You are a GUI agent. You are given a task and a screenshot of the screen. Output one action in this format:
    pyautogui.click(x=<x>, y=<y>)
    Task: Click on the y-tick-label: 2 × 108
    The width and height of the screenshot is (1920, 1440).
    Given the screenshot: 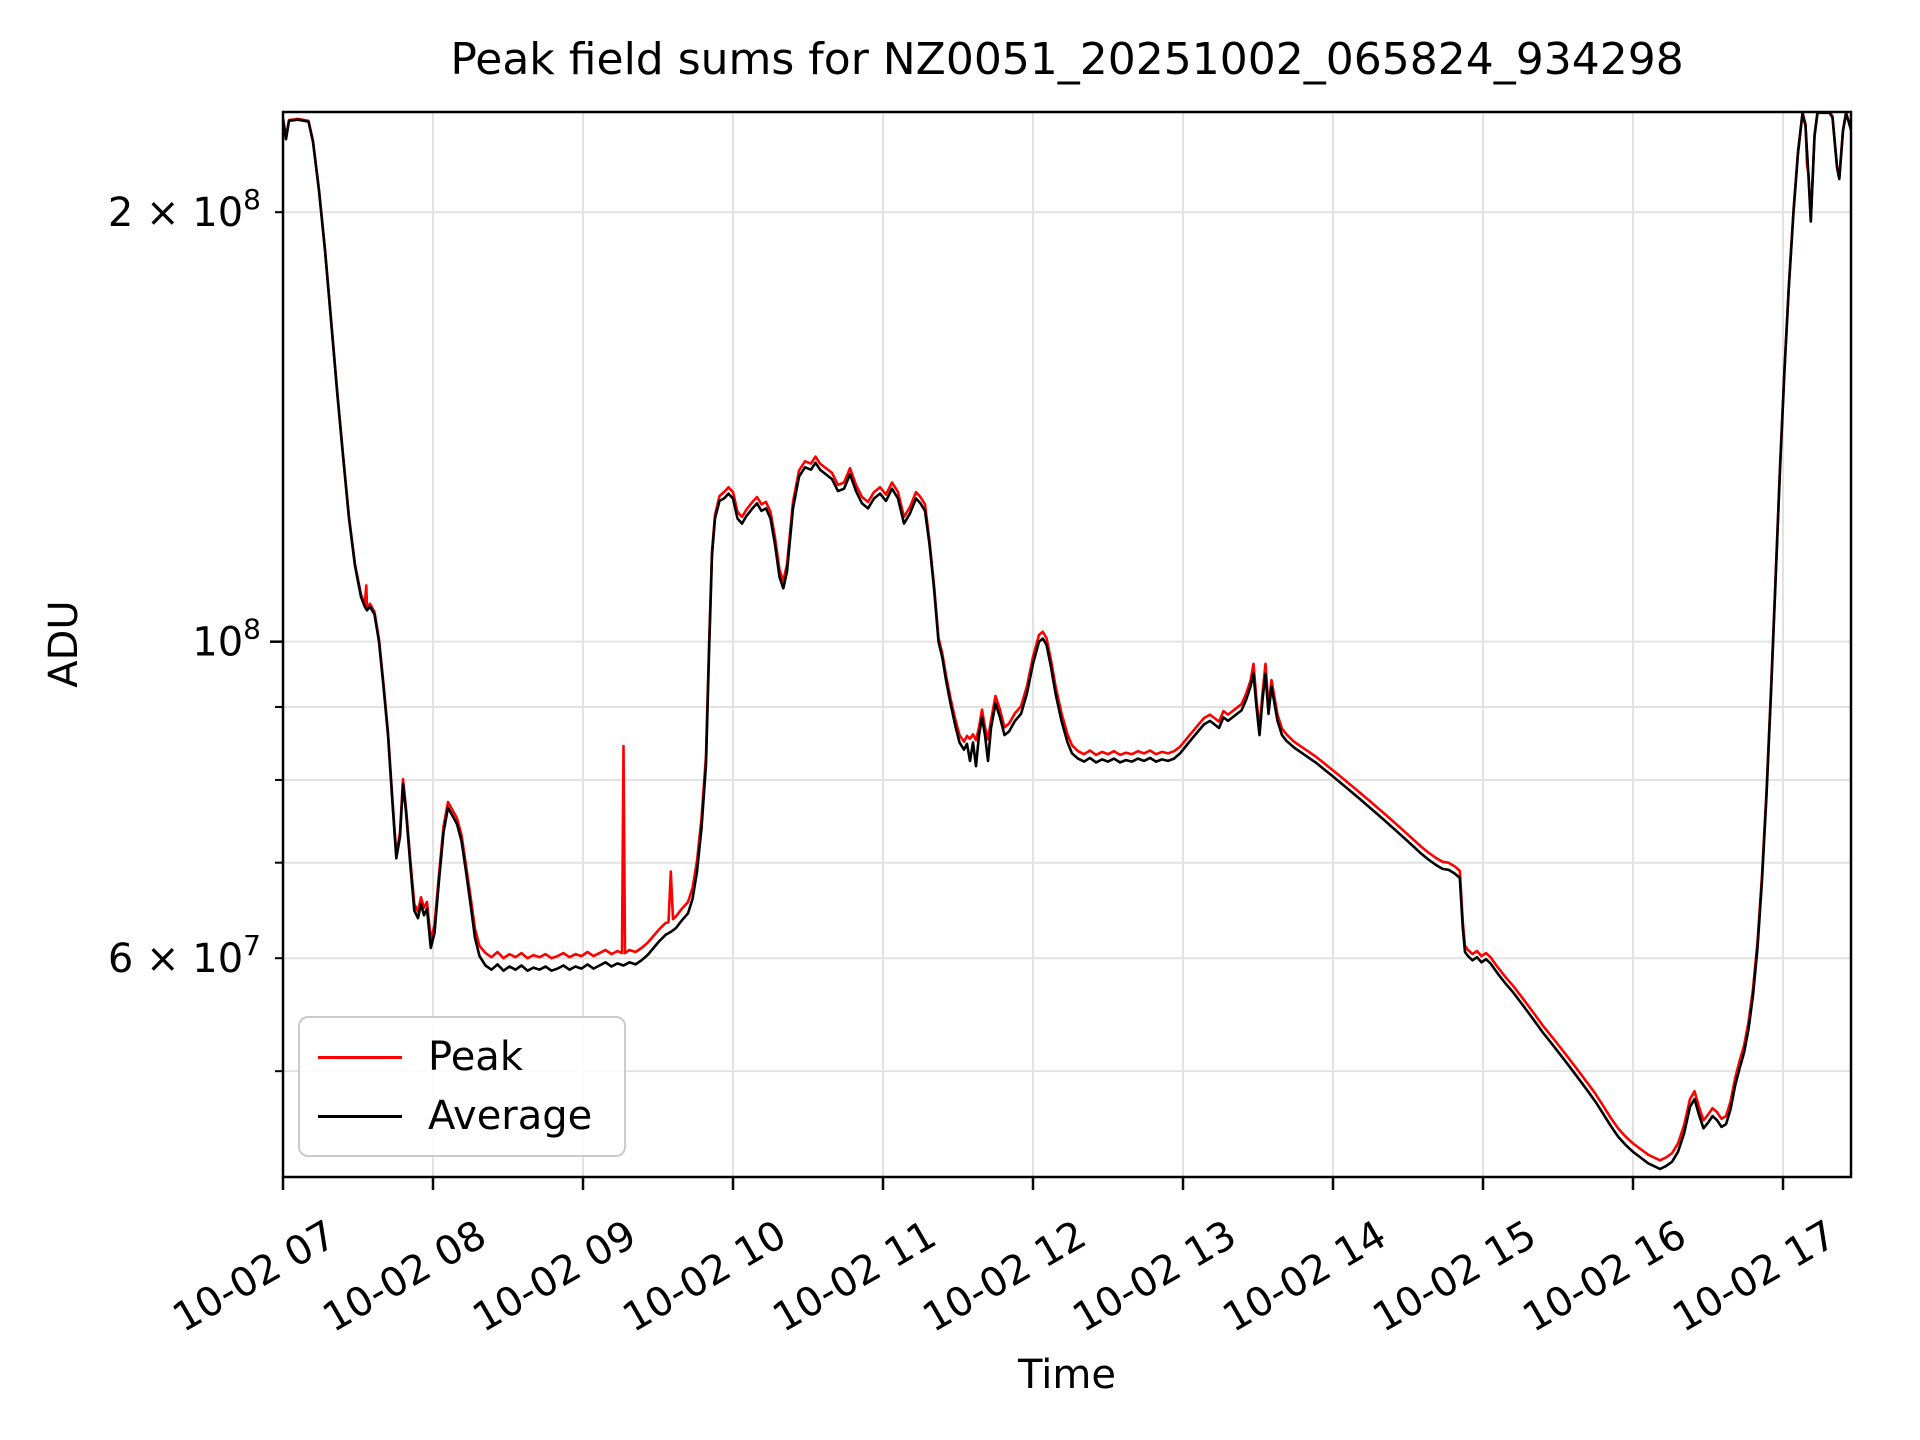 What is the action you would take?
    pyautogui.click(x=184, y=209)
    